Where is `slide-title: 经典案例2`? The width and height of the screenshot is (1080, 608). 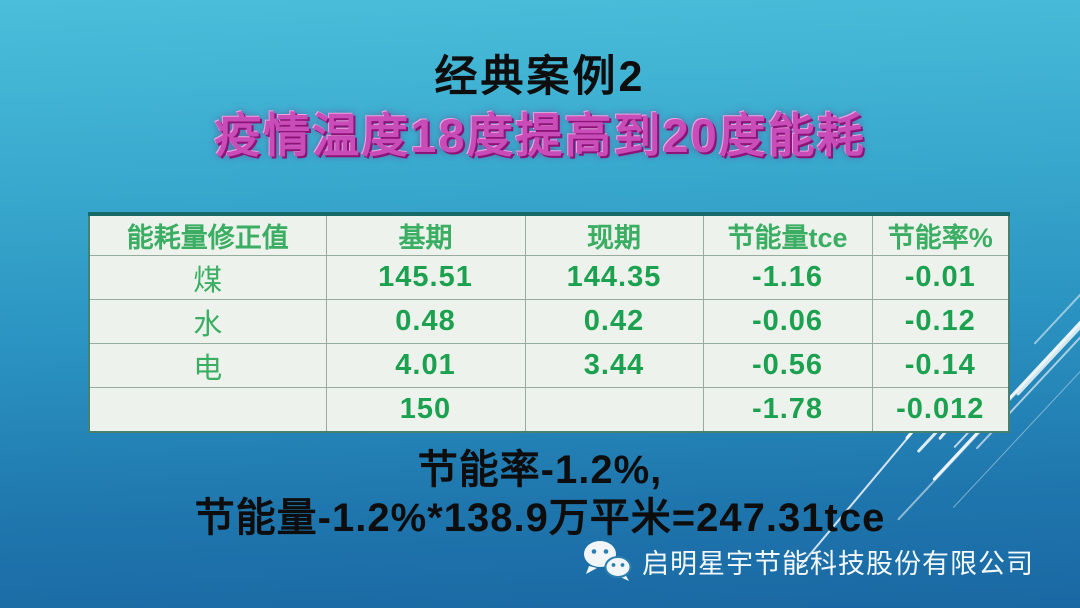
slide-title: 经典案例2 is located at coordinates (540, 77).